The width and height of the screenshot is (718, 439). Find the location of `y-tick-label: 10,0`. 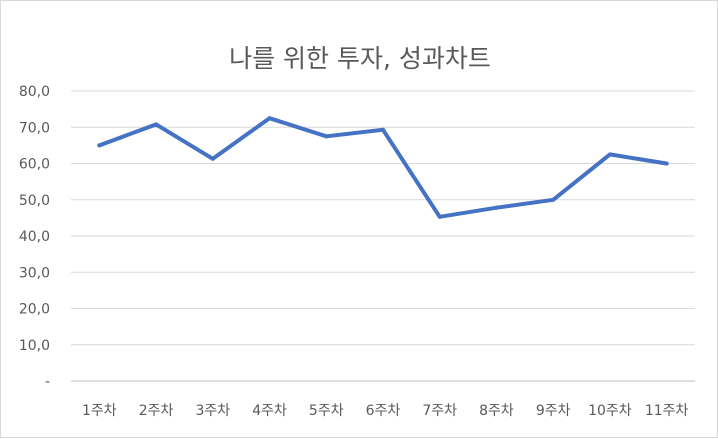

y-tick-label: 10,0 is located at coordinates (34, 346).